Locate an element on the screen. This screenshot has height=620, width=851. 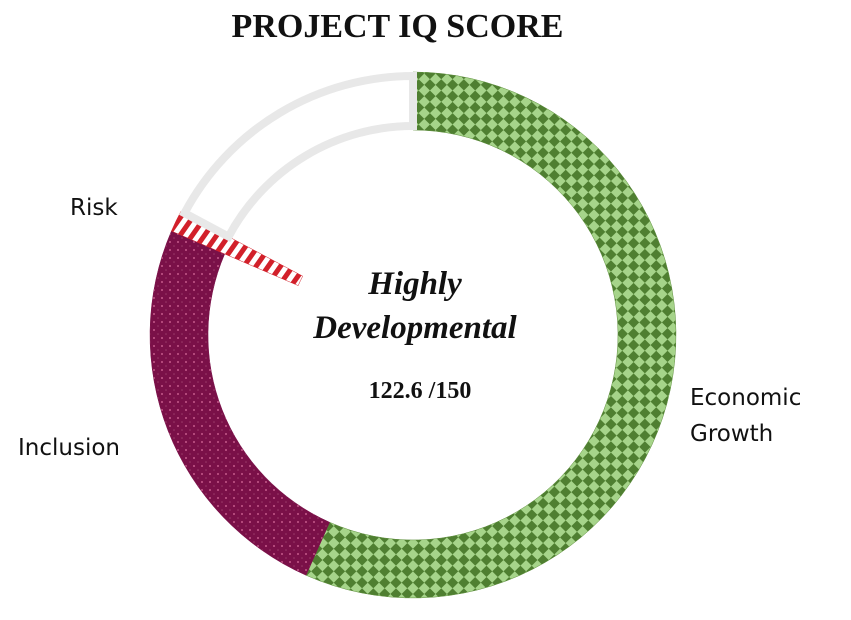
donut-remainder is located at coordinates (298, 157).